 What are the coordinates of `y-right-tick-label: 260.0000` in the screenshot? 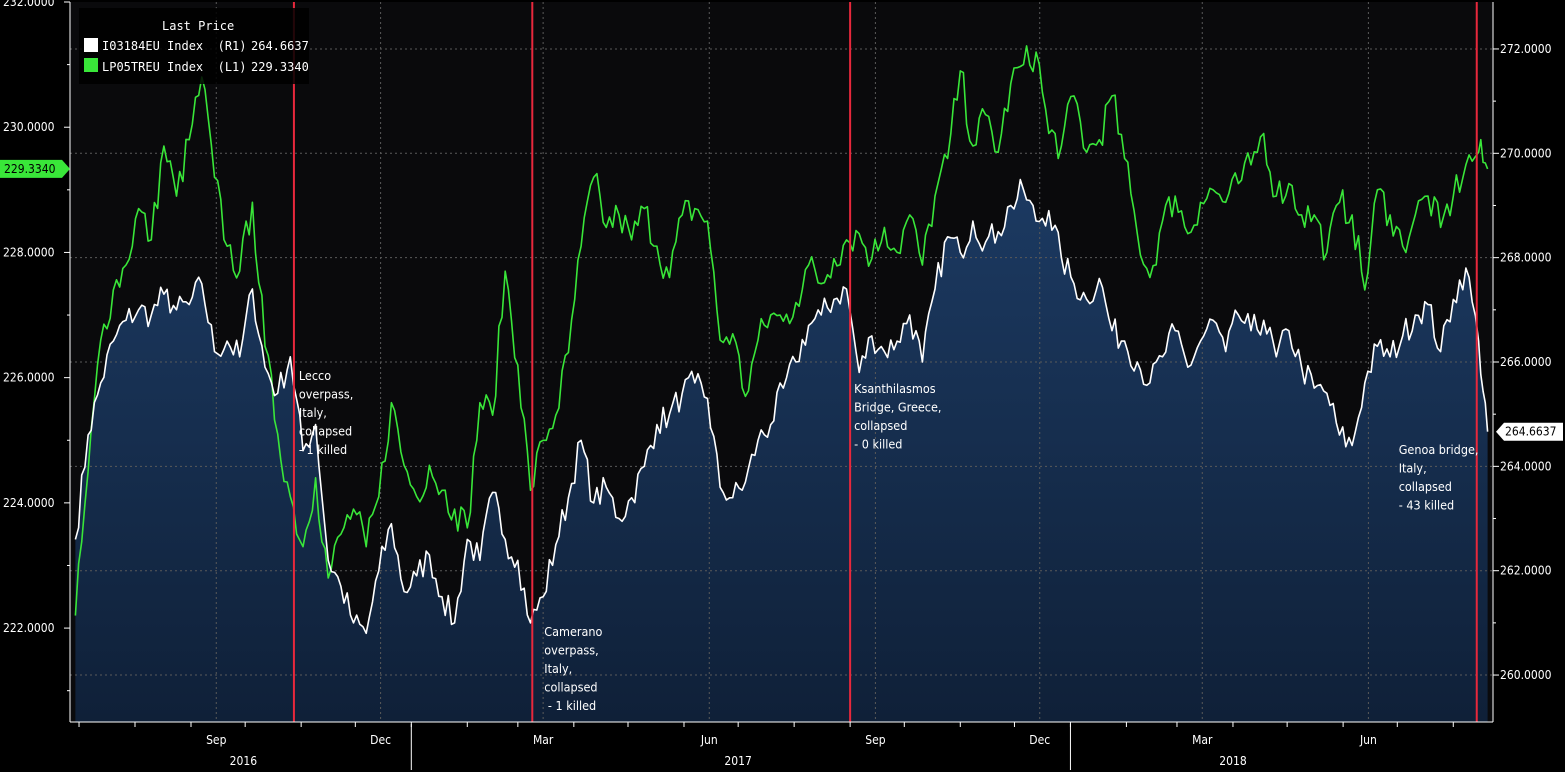 It's located at (1526, 675).